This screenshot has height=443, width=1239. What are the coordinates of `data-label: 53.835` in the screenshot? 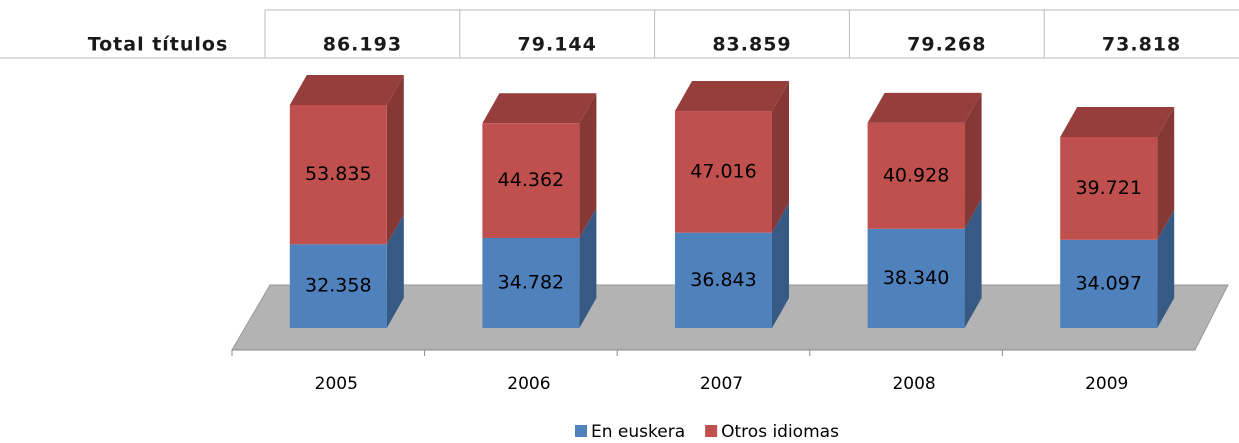 It's located at (338, 174).